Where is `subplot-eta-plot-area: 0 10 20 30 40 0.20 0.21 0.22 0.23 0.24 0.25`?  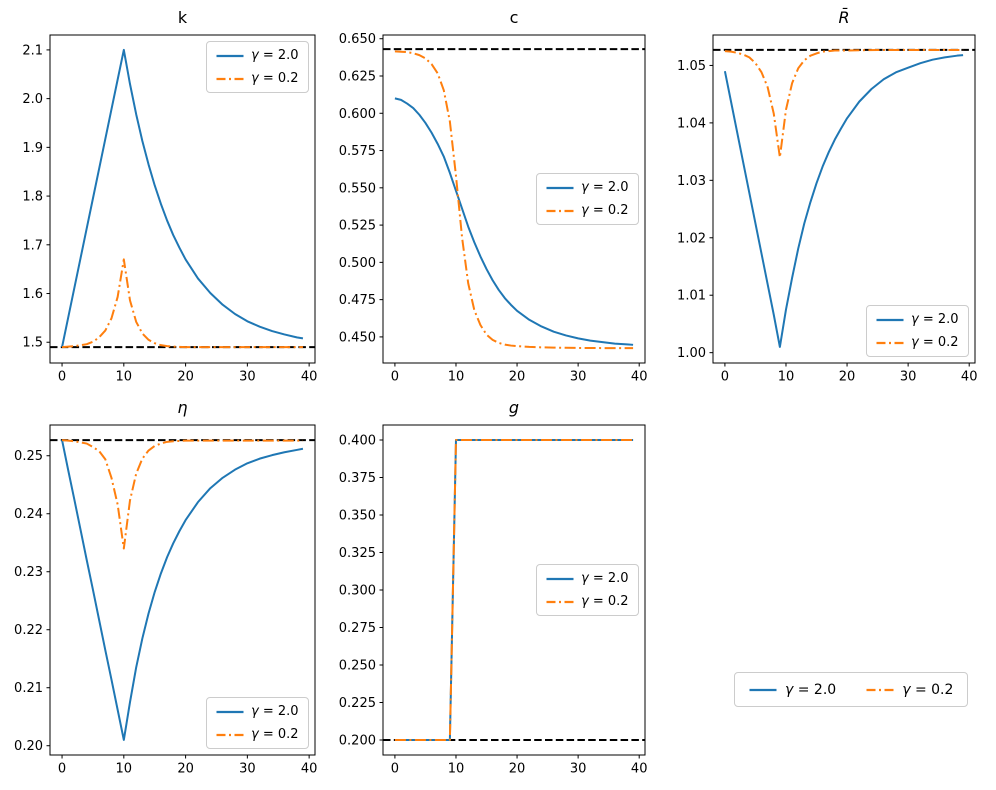
subplot-eta-plot-area: 0 10 20 30 40 0.20 0.21 0.22 0.23 0.24 0.25 is located at coordinates (165, 600).